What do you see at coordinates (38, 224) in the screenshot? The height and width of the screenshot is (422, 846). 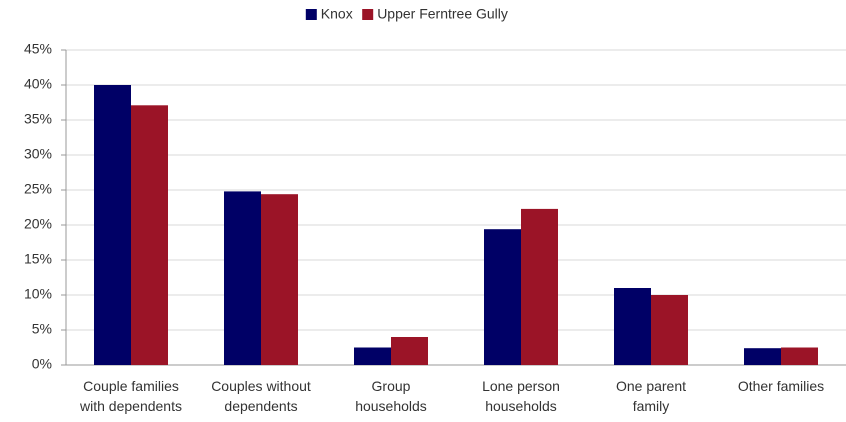 I see `y-tick-label: 20%` at bounding box center [38, 224].